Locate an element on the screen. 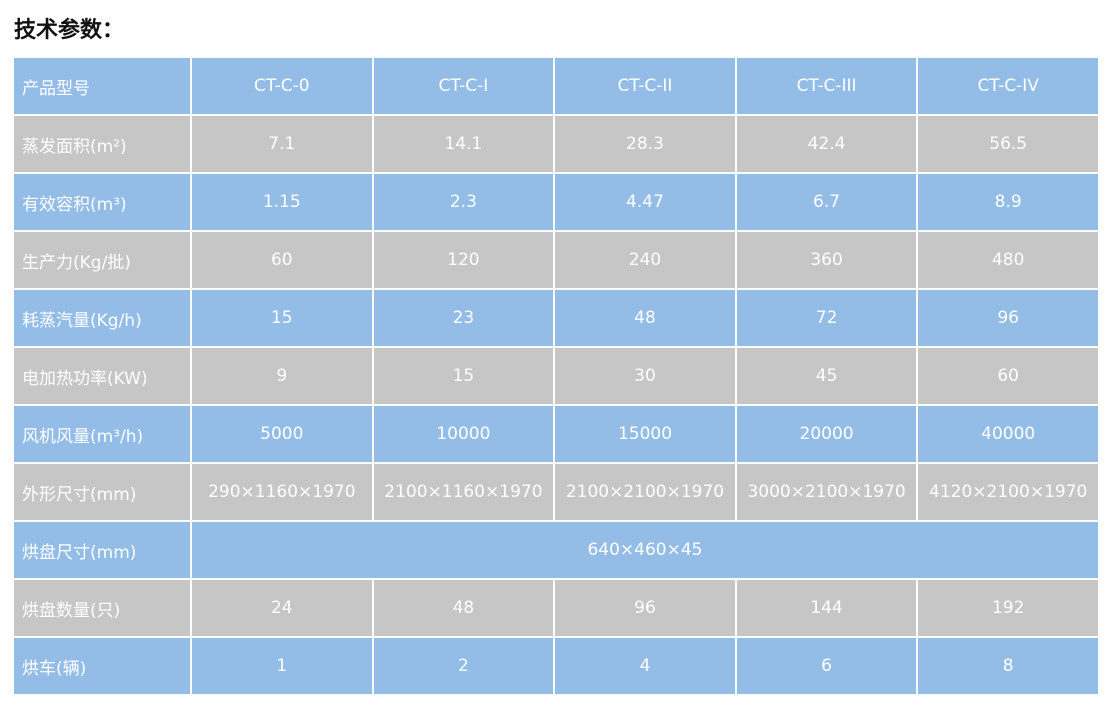  table-row: 烘盘数量(只) 24 48 96 144 192 is located at coordinates (556, 608).